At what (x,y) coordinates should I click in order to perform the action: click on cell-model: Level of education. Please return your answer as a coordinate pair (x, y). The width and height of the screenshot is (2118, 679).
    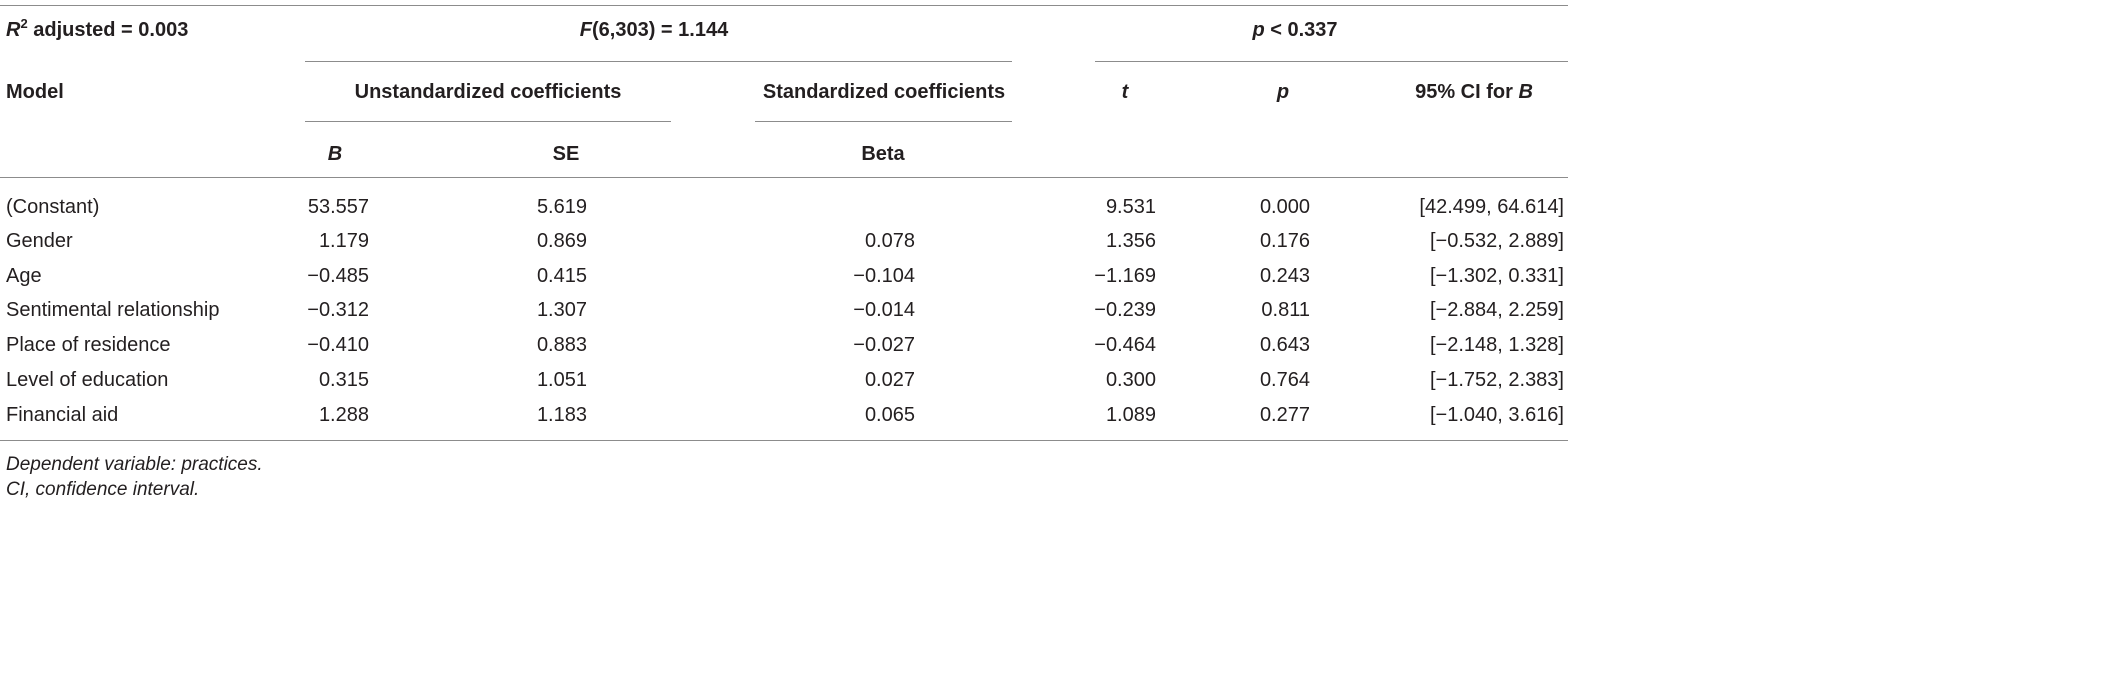
    Looking at the image, I should click on (87, 380).